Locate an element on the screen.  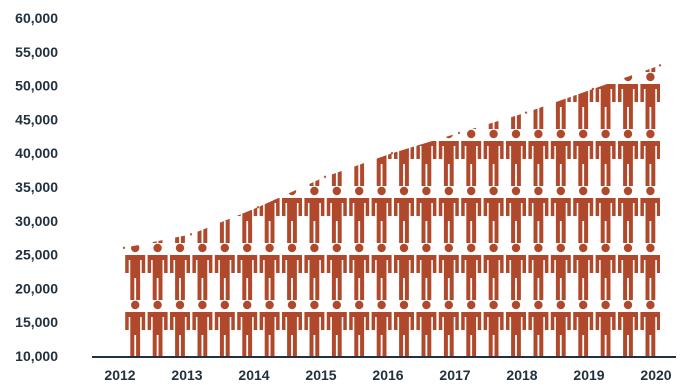
x-tick-label: 2017 is located at coordinates (454, 375).